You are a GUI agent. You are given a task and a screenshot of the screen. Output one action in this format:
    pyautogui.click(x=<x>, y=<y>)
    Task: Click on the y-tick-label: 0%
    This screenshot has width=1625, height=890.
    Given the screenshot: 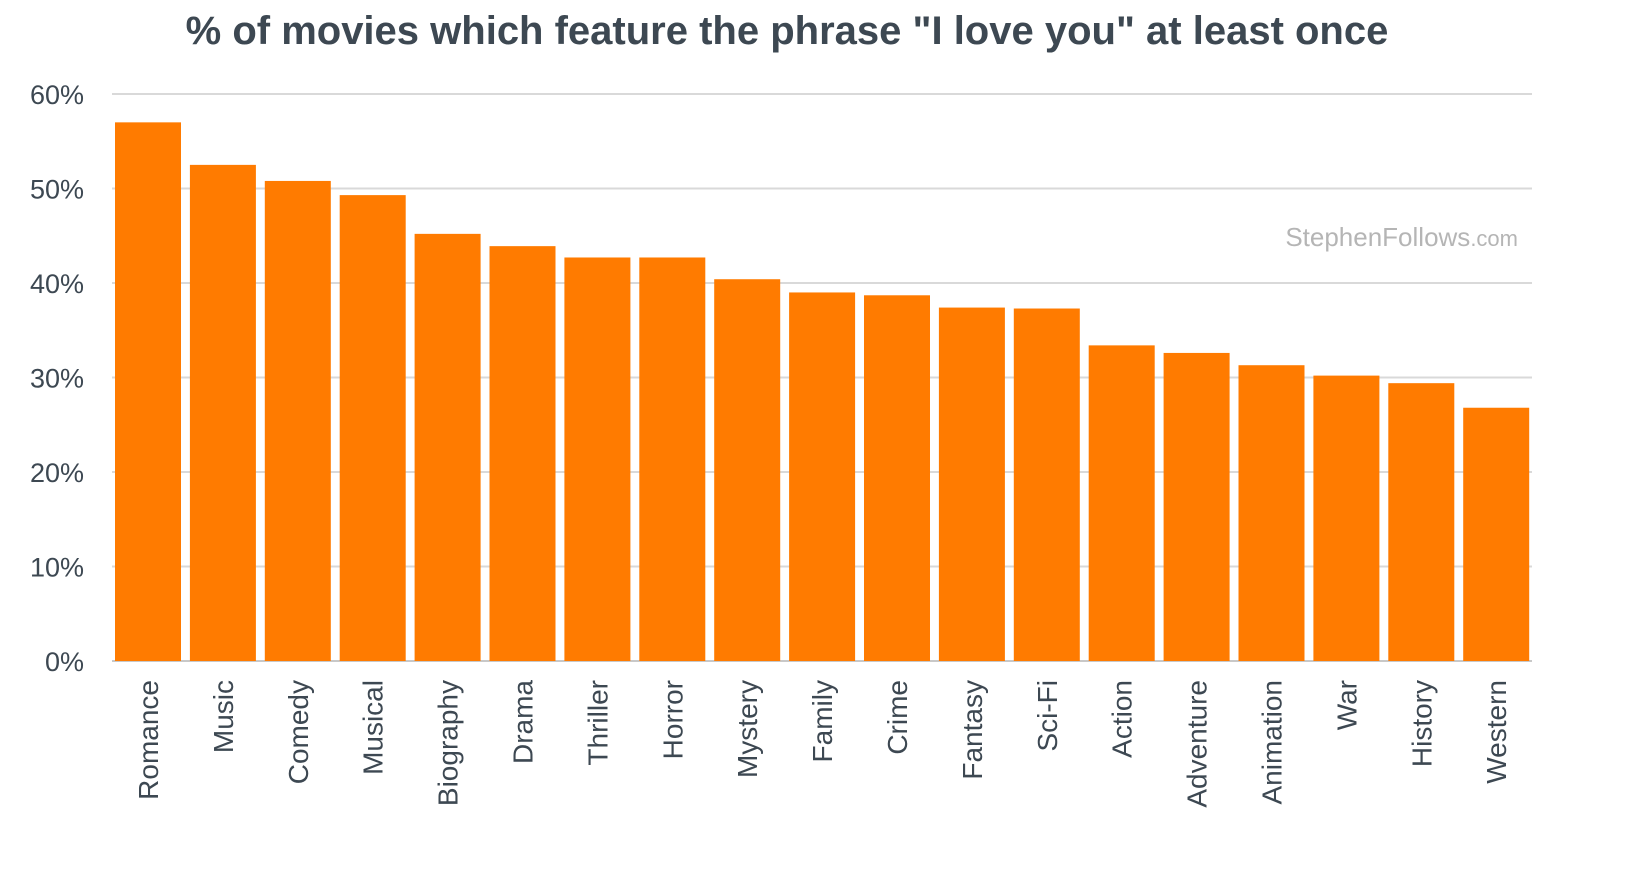 What is the action you would take?
    pyautogui.click(x=64, y=662)
    